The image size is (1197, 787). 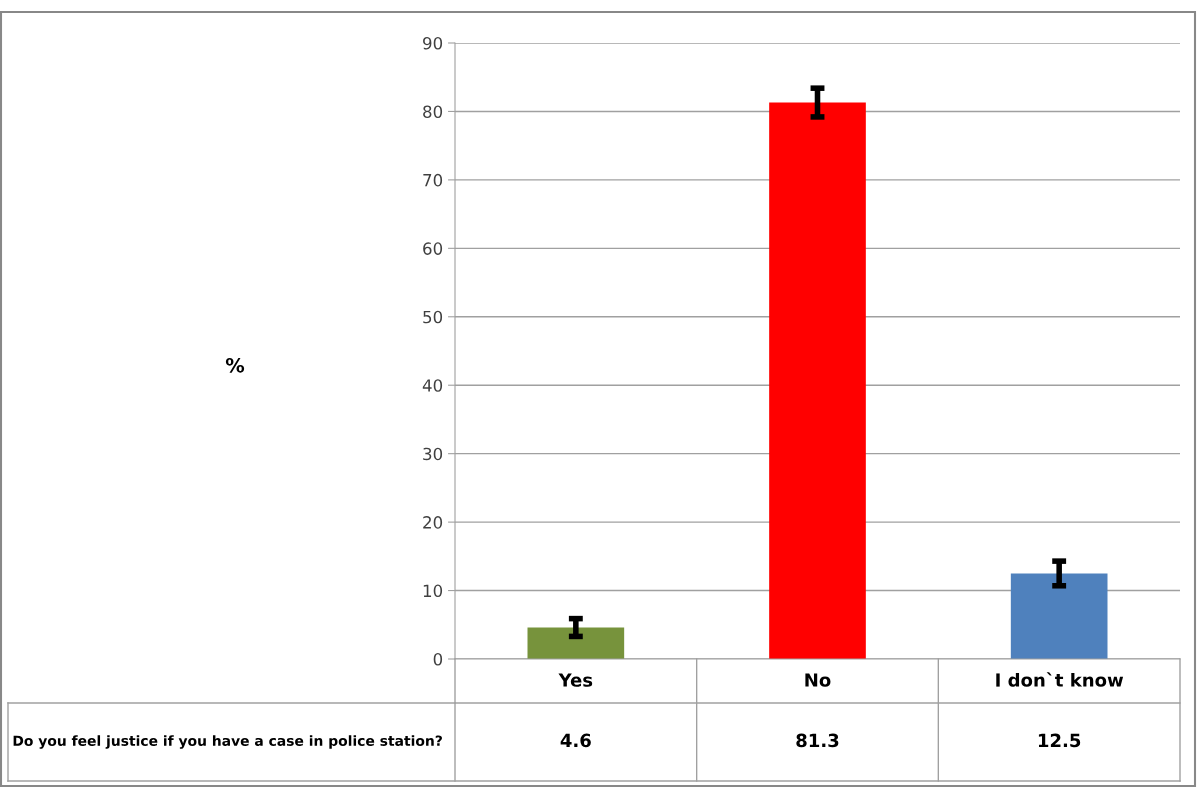 I want to click on data-label: 12.5, so click(x=1059, y=740).